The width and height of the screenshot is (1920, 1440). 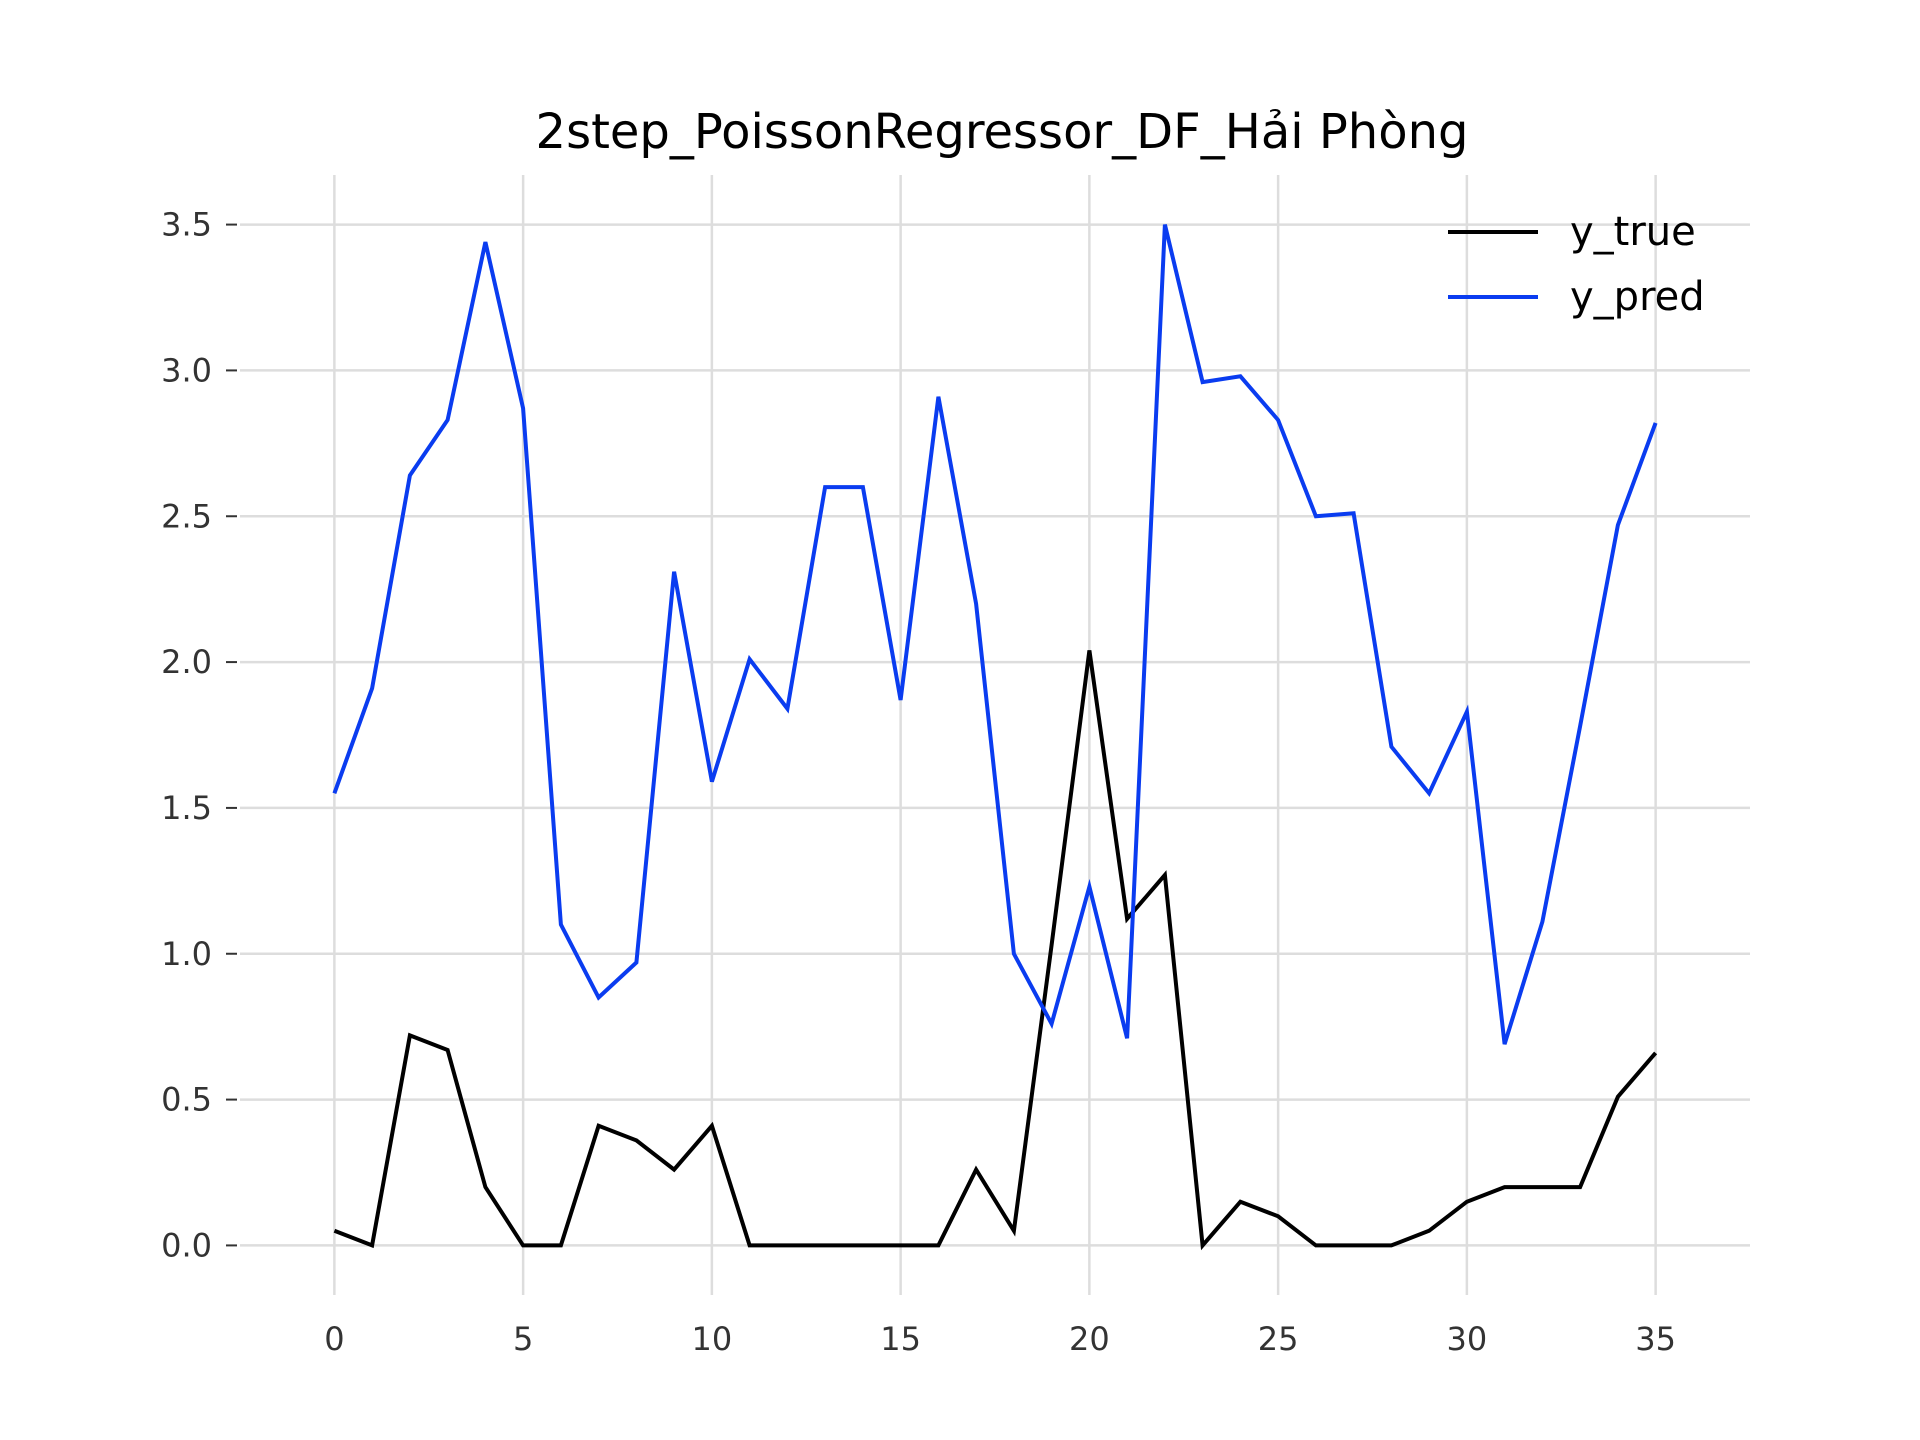 I want to click on chart-title: 2step_PoissonRegressor_DF_Hải Phòng, so click(x=1002, y=132).